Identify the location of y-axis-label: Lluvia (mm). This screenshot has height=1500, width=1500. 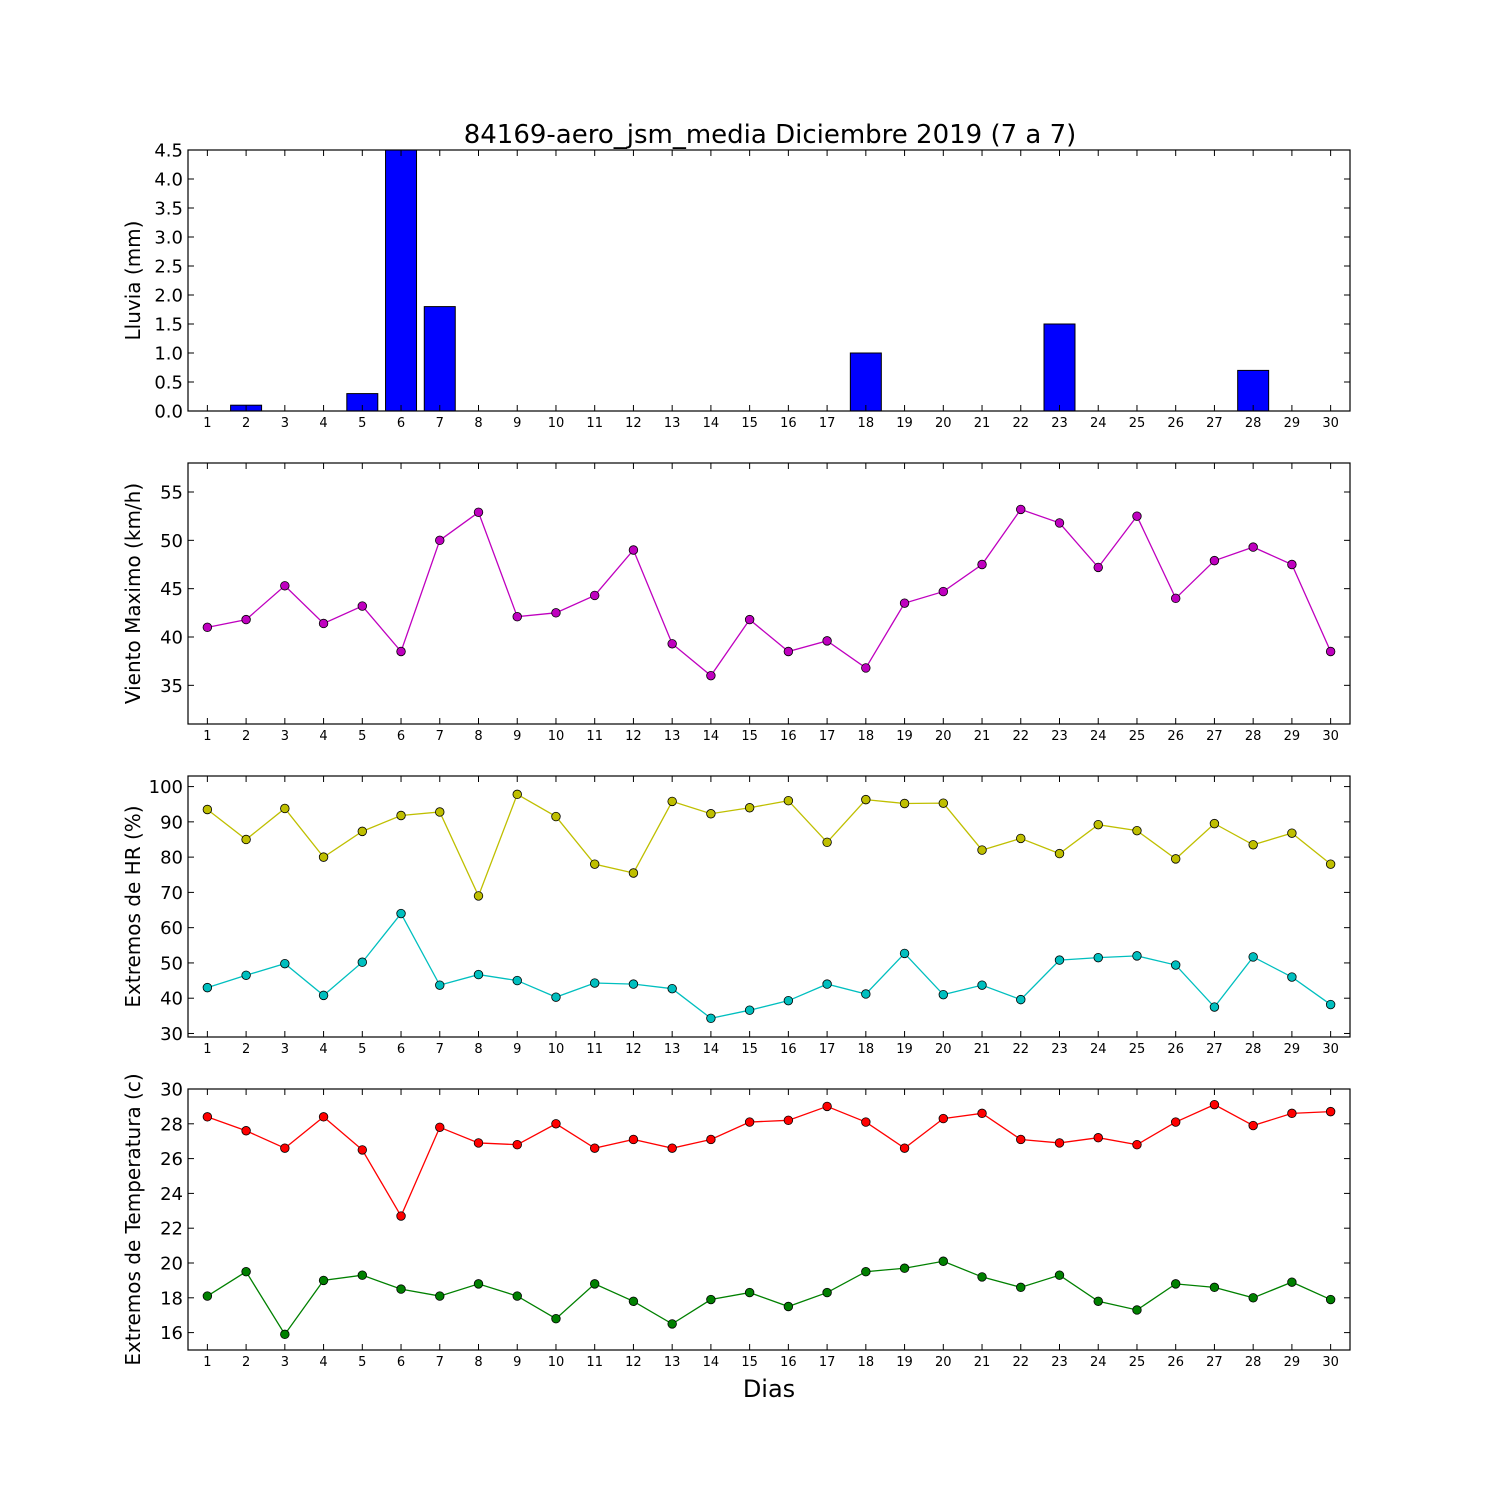
(133, 281).